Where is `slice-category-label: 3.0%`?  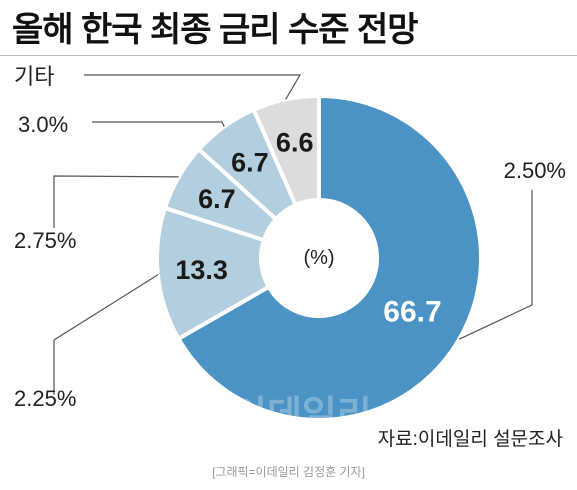 slice-category-label: 3.0% is located at coordinates (43, 124).